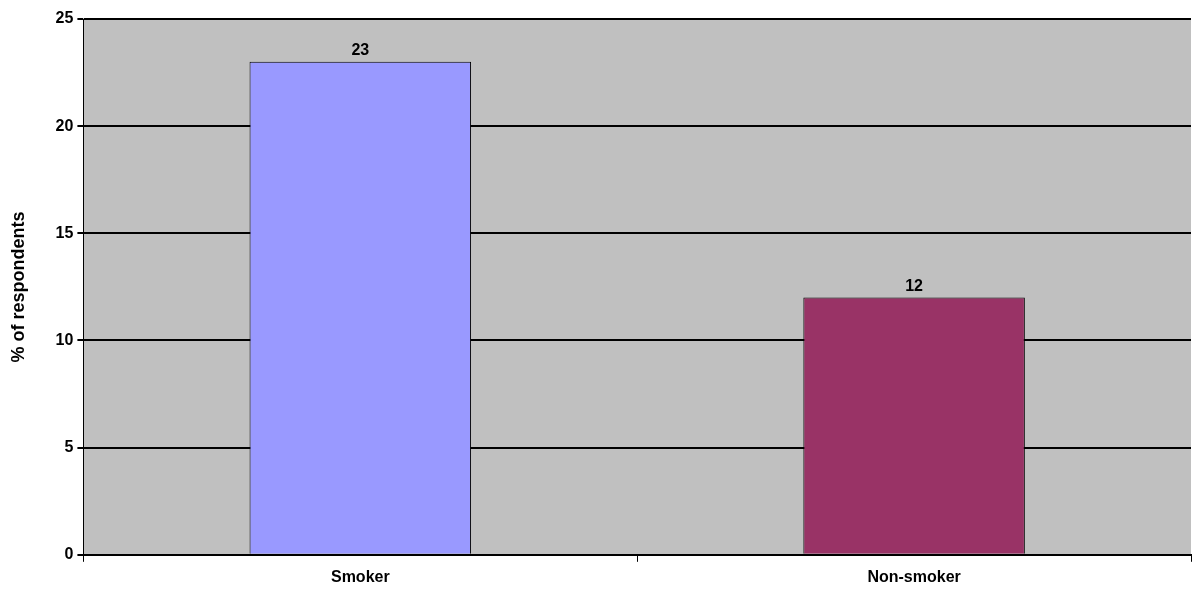 This screenshot has height=601, width=1192. I want to click on y-tick-label: 20, so click(64, 125).